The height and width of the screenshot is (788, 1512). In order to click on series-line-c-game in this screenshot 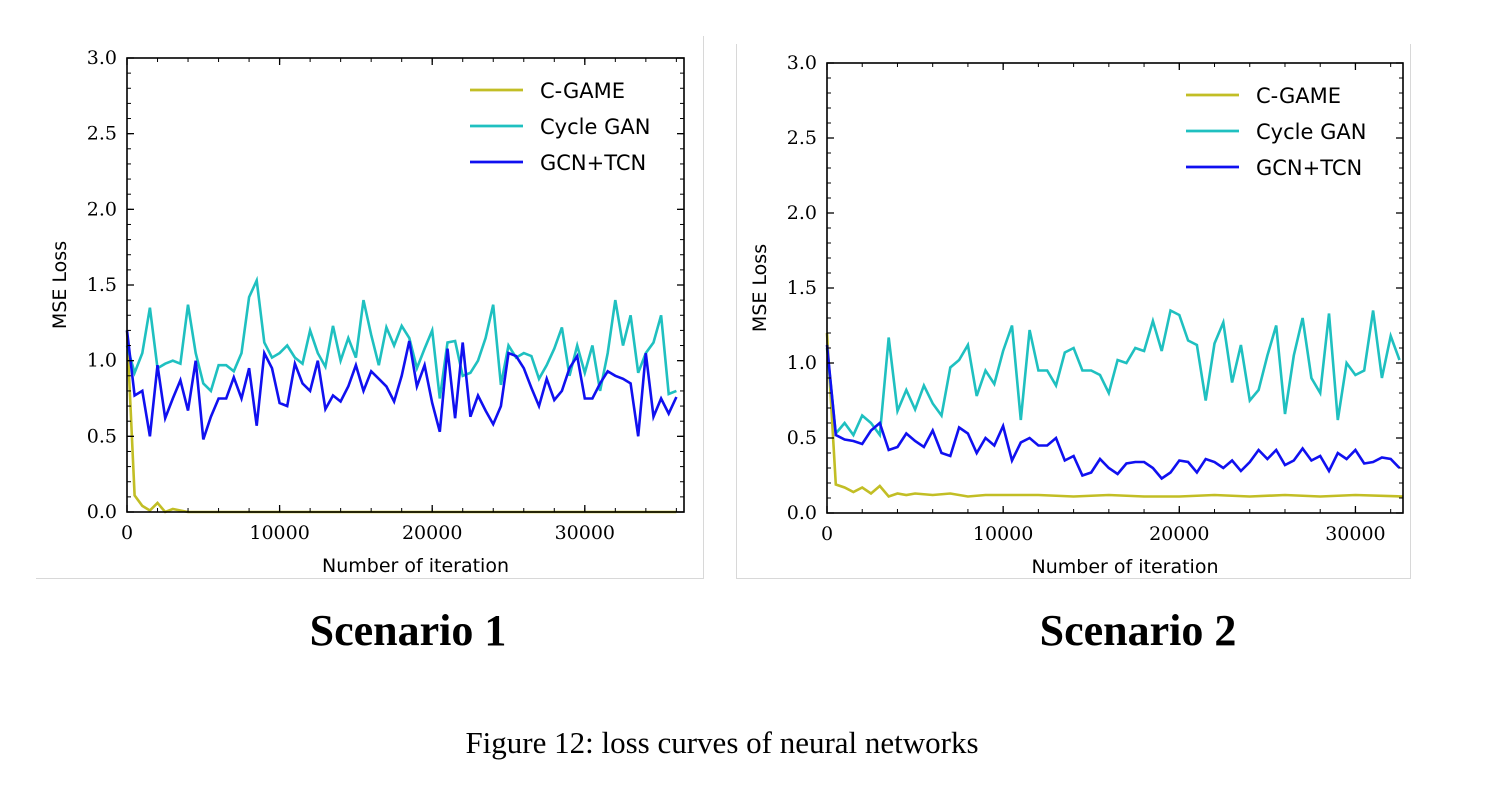, I will do `click(1114, 415)`.